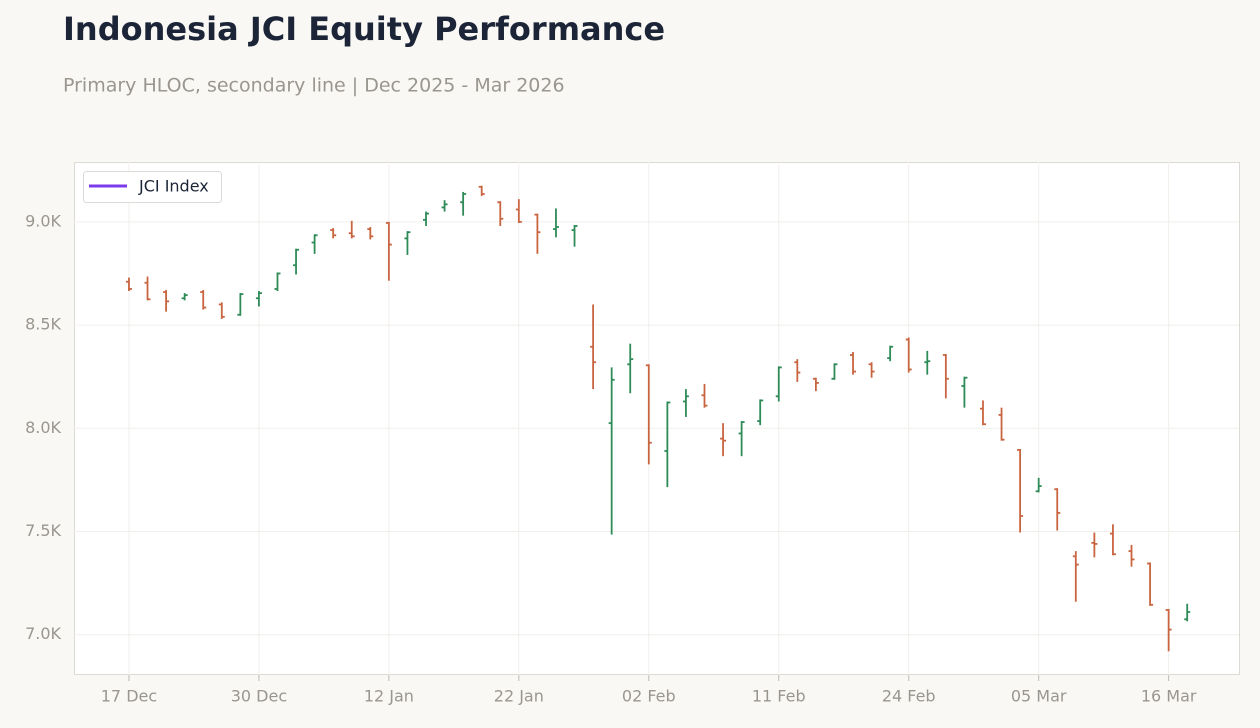 The image size is (1260, 728). I want to click on y-tick-label: 7.0K, so click(43, 633).